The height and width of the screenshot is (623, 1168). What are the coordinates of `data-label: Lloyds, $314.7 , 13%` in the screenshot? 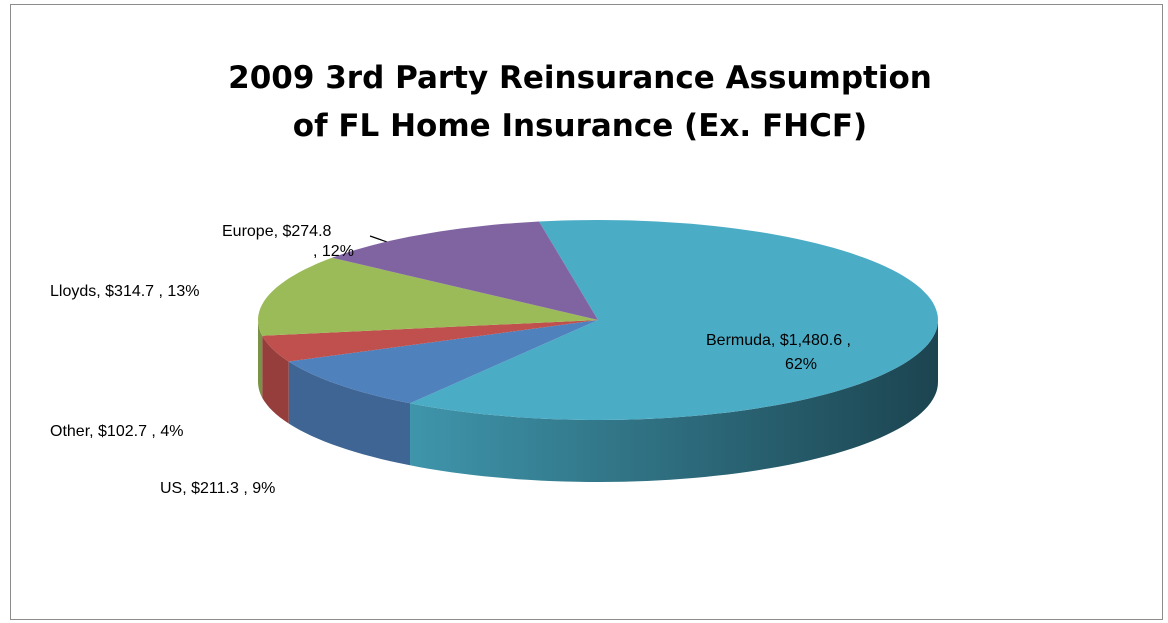 It's located at (124, 291).